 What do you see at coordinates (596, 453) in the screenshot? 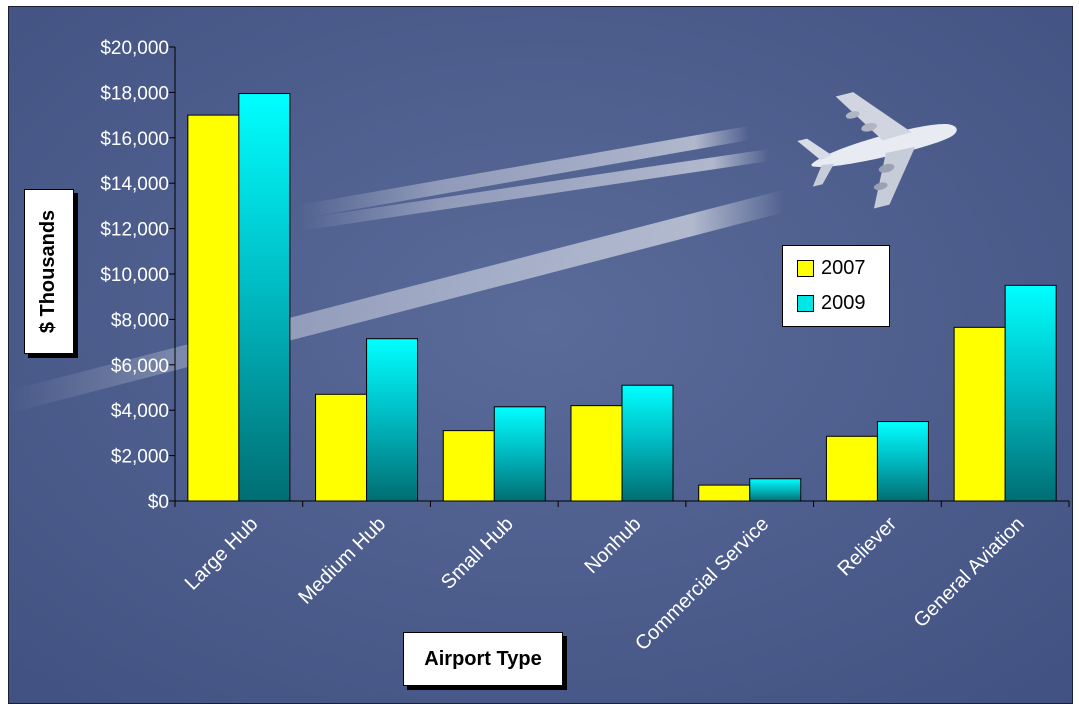
I see `bar-2007-nonhub` at bounding box center [596, 453].